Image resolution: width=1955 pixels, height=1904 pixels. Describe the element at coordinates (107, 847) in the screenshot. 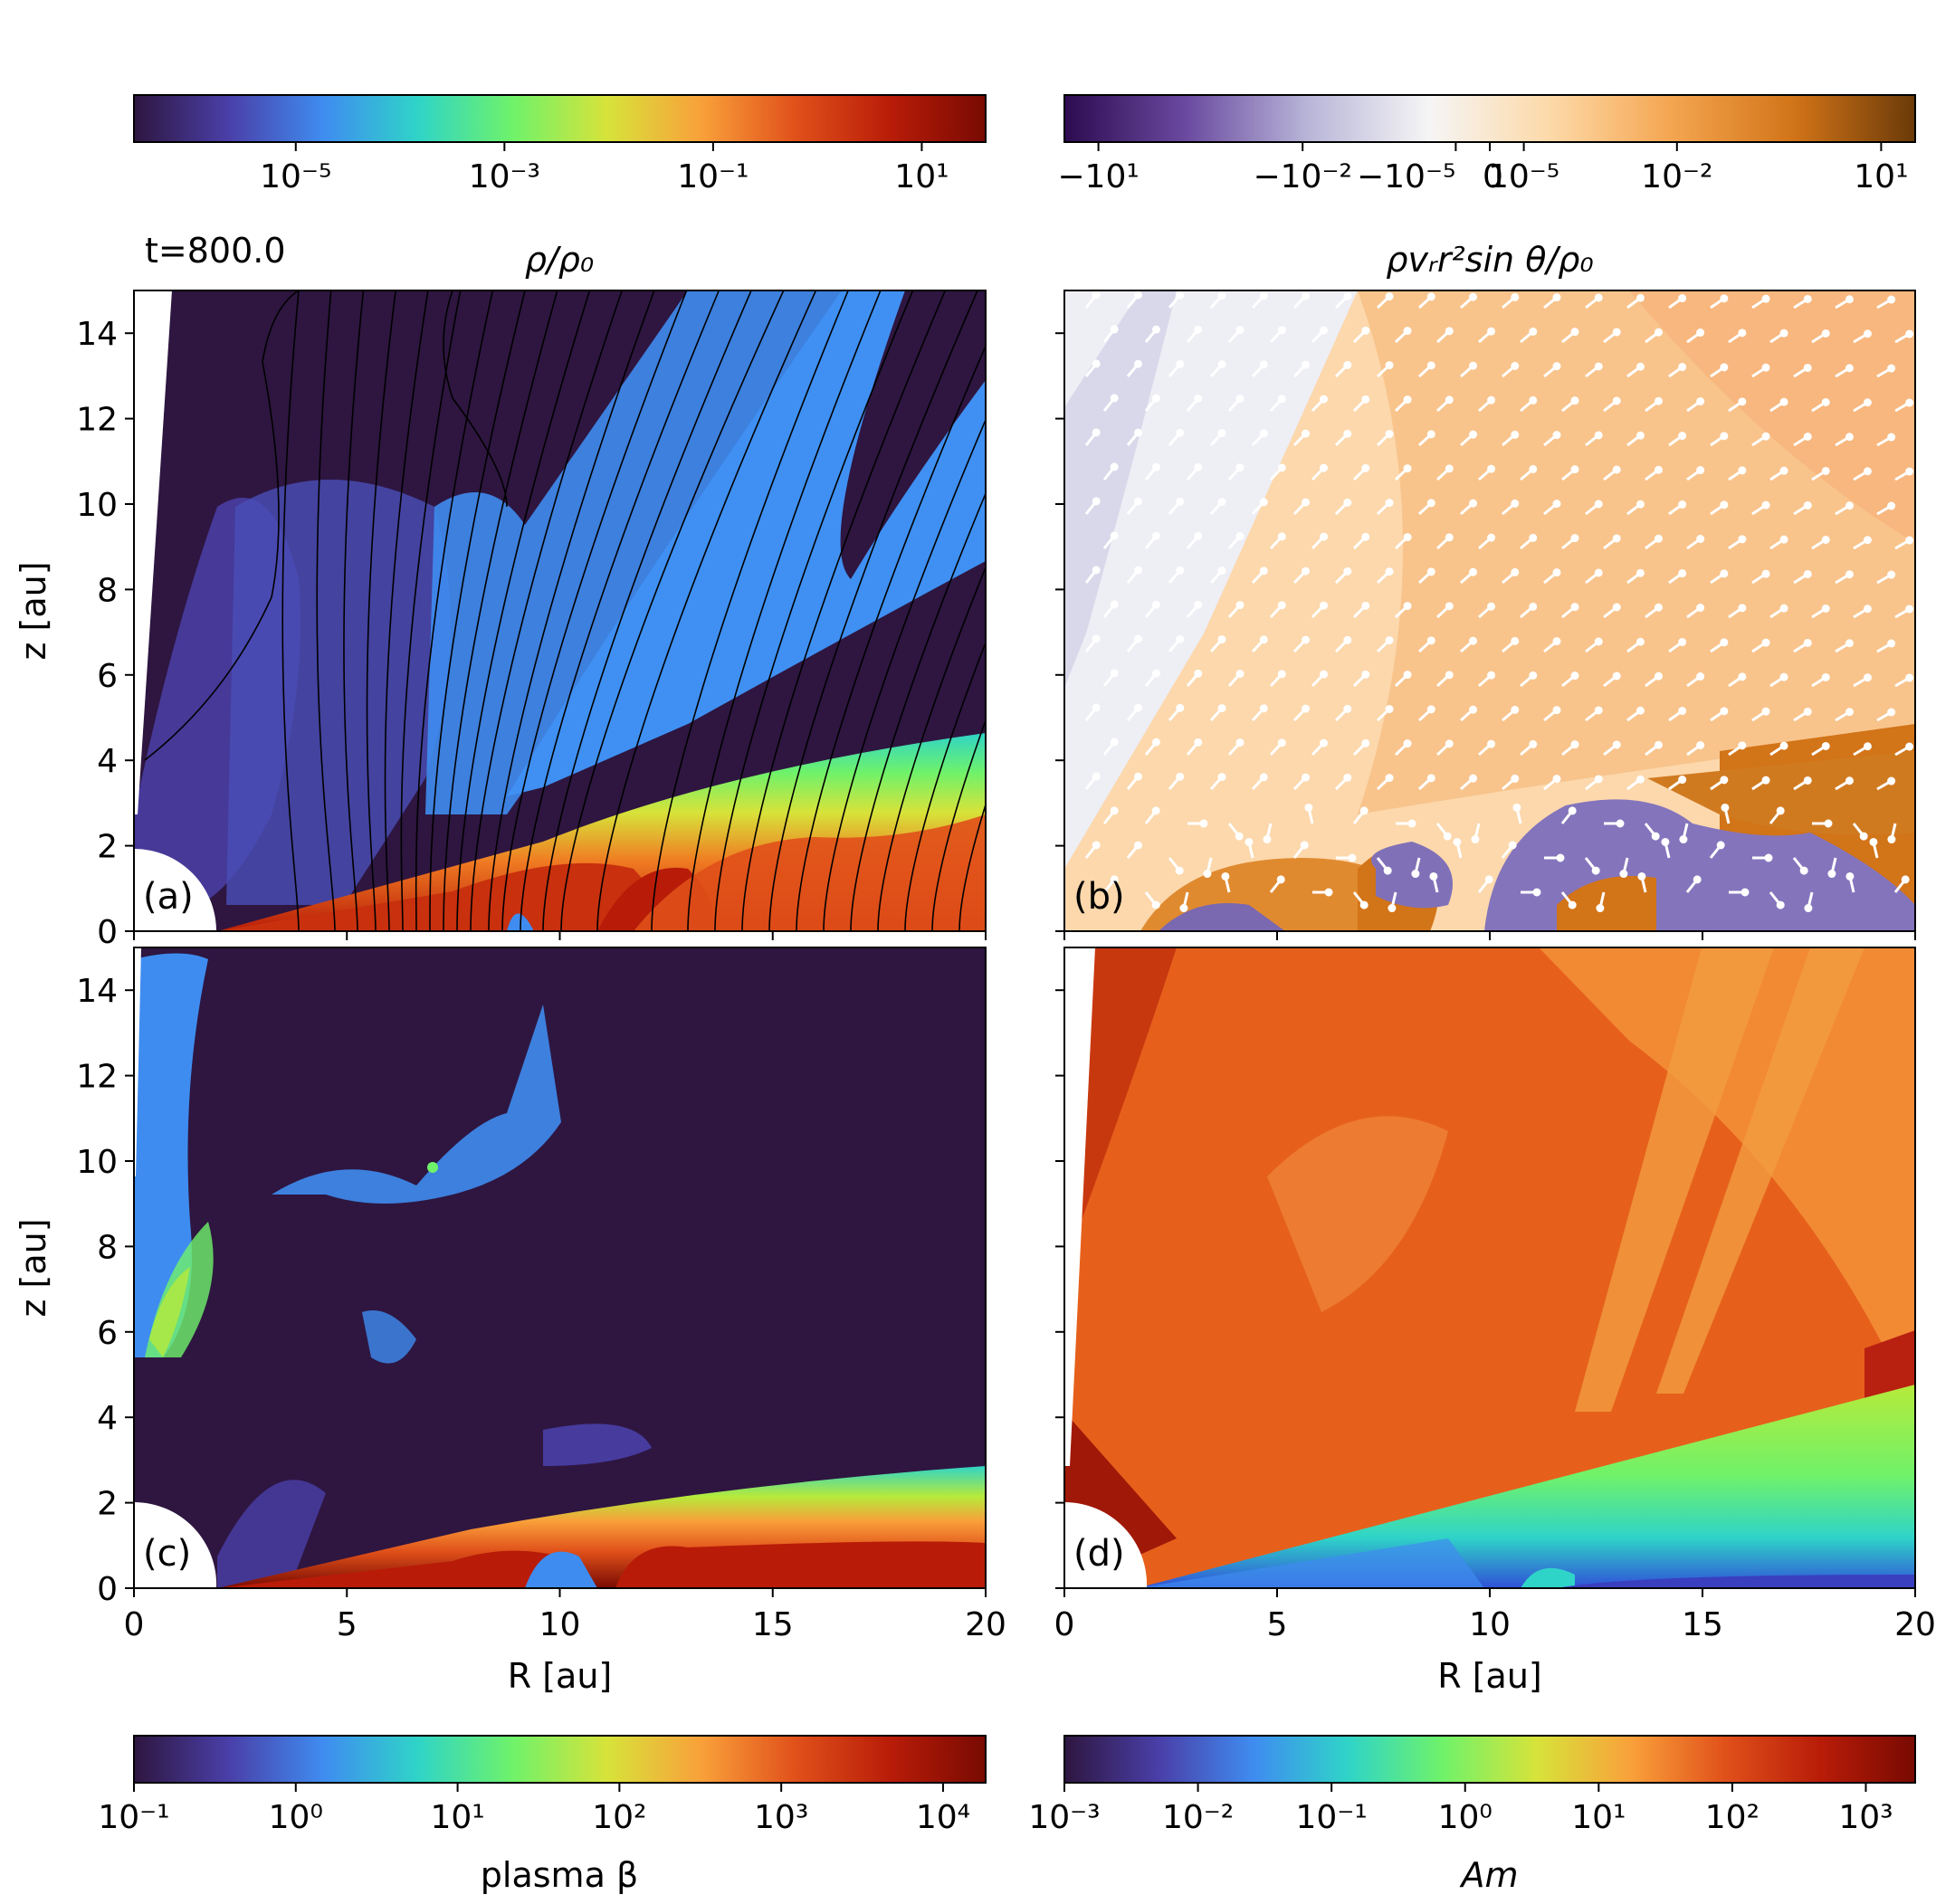

I see `y-tick-label: 2` at that location.